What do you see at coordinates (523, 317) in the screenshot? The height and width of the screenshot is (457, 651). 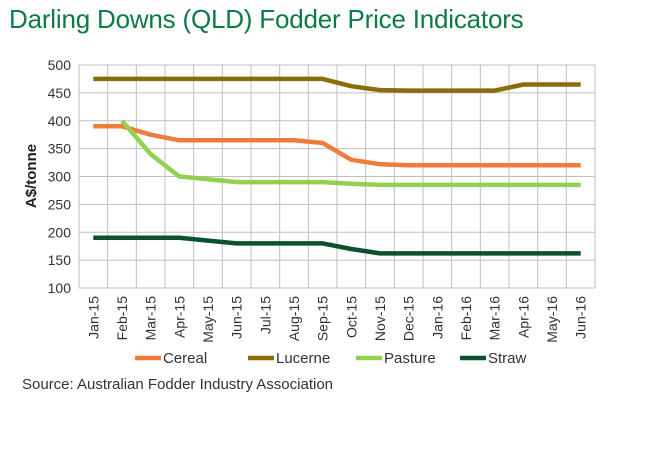 I see `x-tick-label: Apr-16` at bounding box center [523, 317].